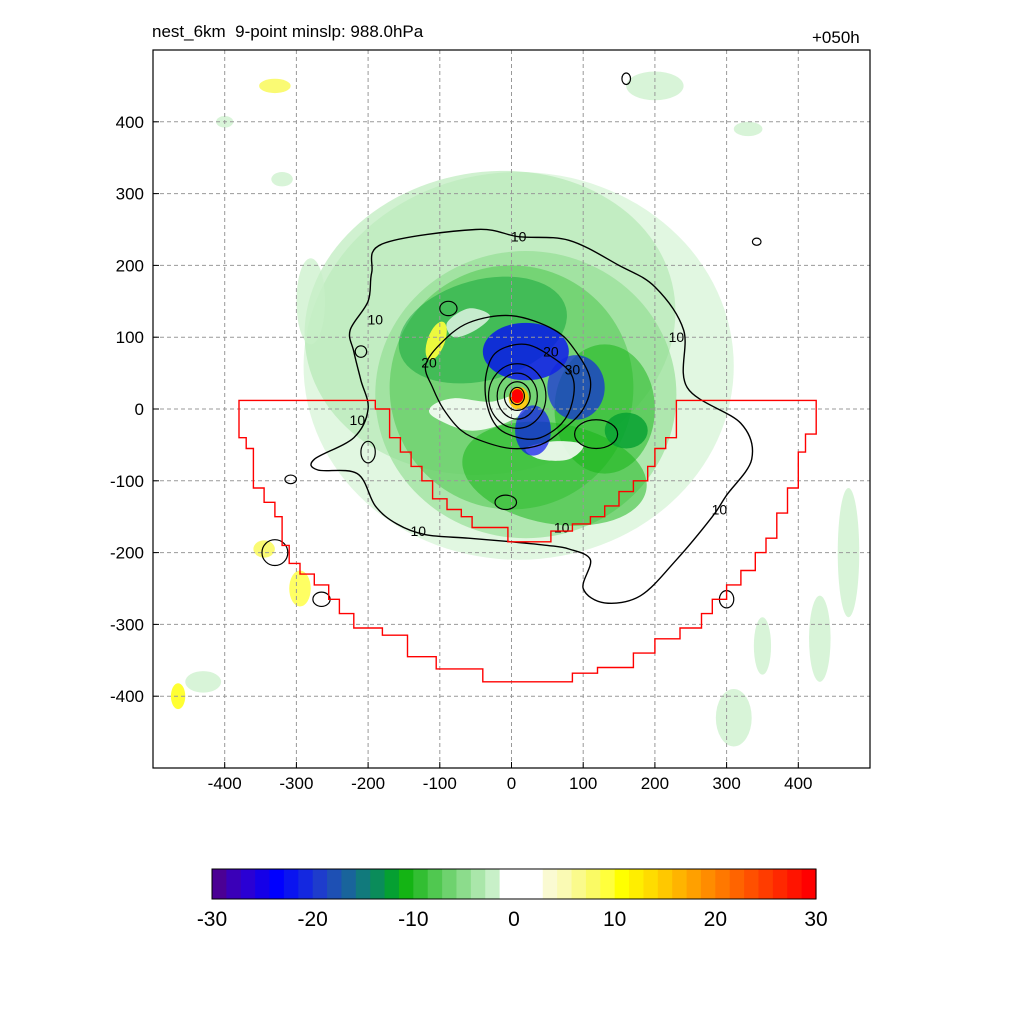 This screenshot has width=1024, height=1024. I want to click on forecast-hour-label: +050h, so click(836, 37).